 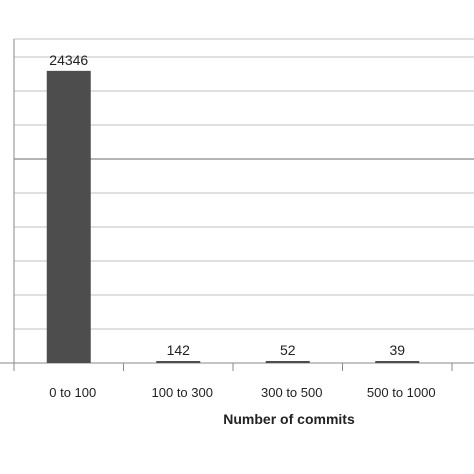 I want to click on x-tick-label: 300 to 500, so click(x=291, y=392).